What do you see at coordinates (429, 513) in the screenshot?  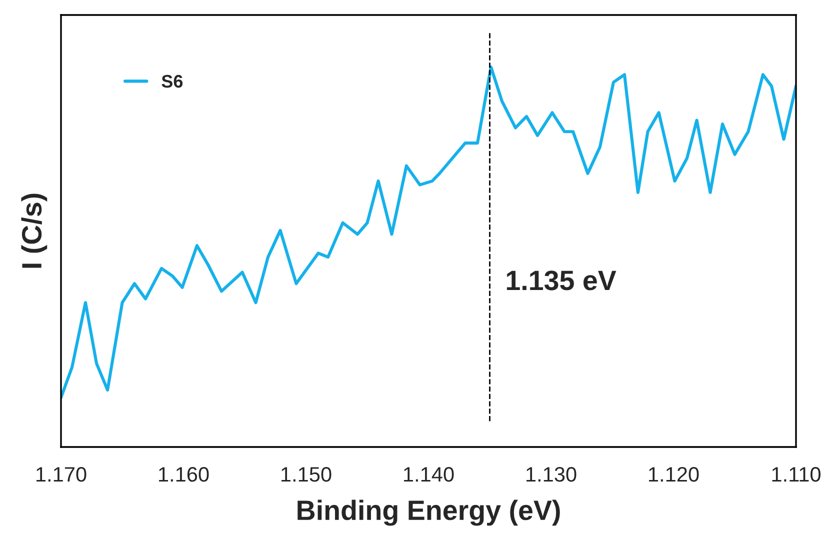 I see `x-axis-title: Binding Energy (eV)` at bounding box center [429, 513].